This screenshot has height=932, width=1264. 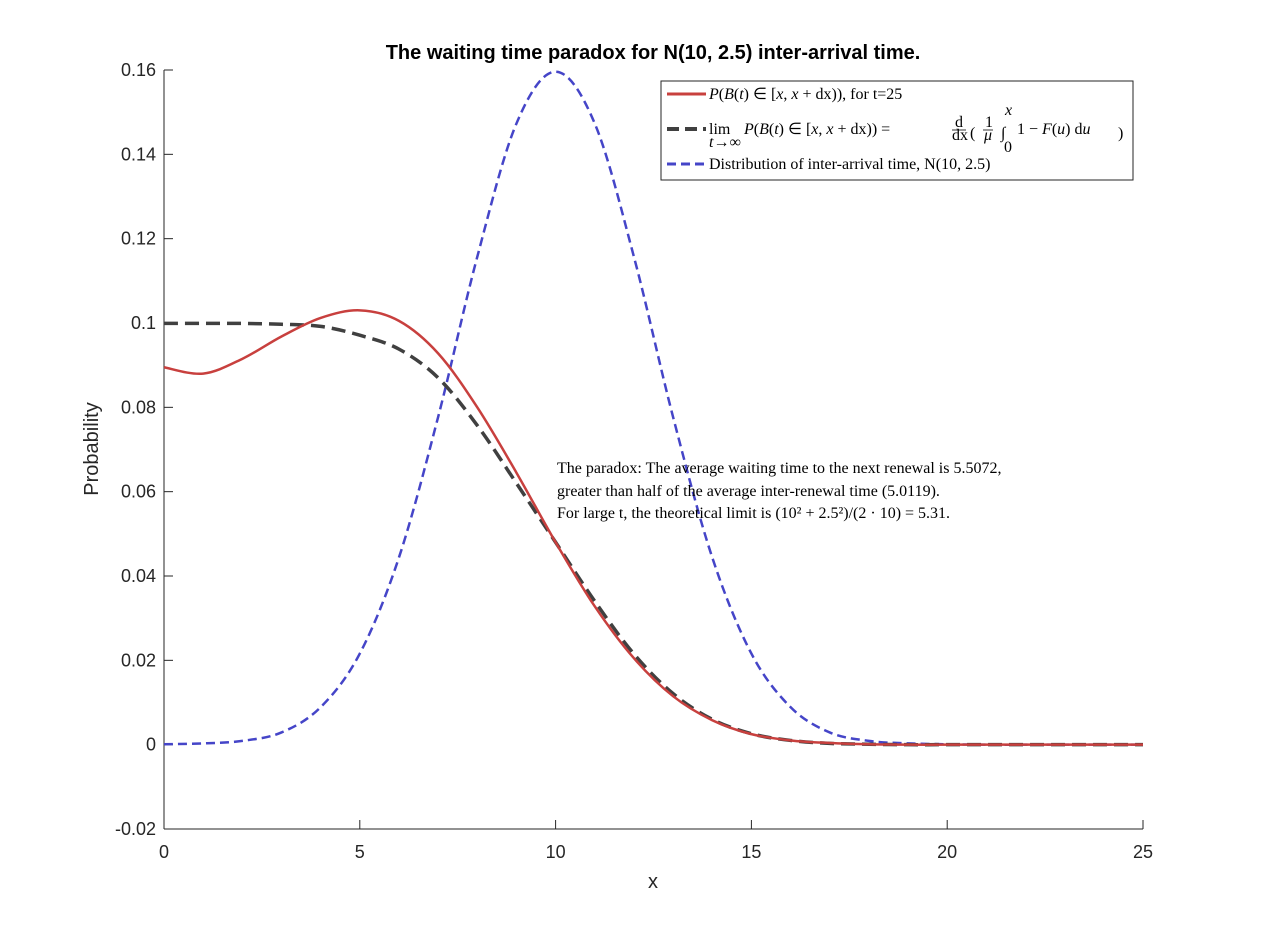 What do you see at coordinates (816, 129) in the screenshot?
I see `svg-text: P(B(t) ∈ [x, x + dx)) =` at bounding box center [816, 129].